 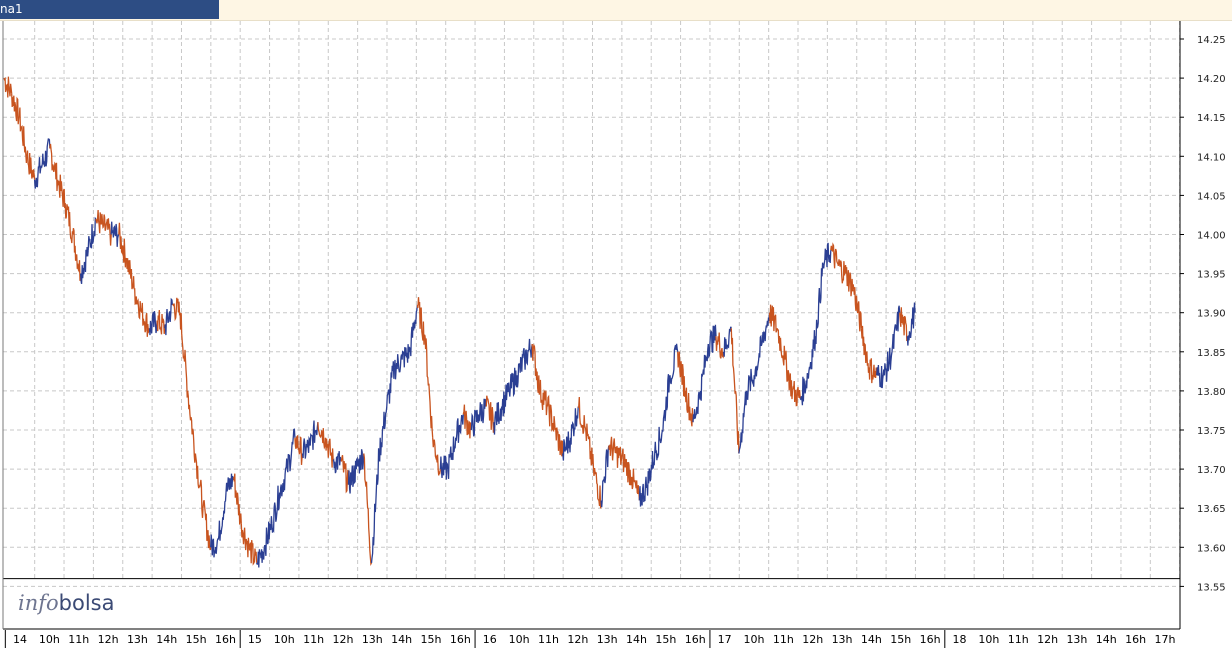 What do you see at coordinates (695, 639) in the screenshot?
I see `x-tick-label: 16h` at bounding box center [695, 639].